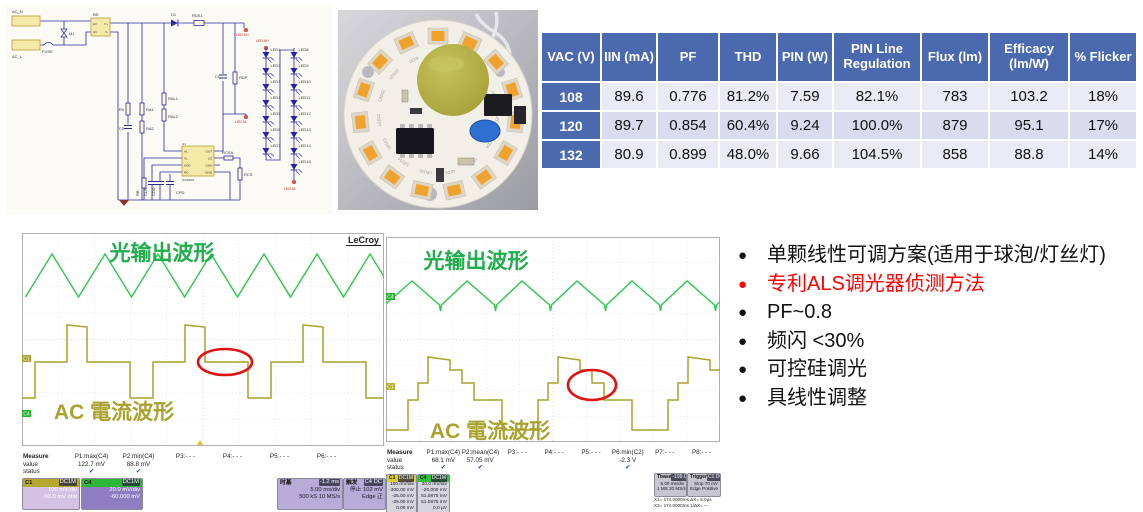 This screenshot has width=1143, height=512. I want to click on cursor-x2: X2= 174.0000ms 1/ΔX= ---, so click(681, 505).